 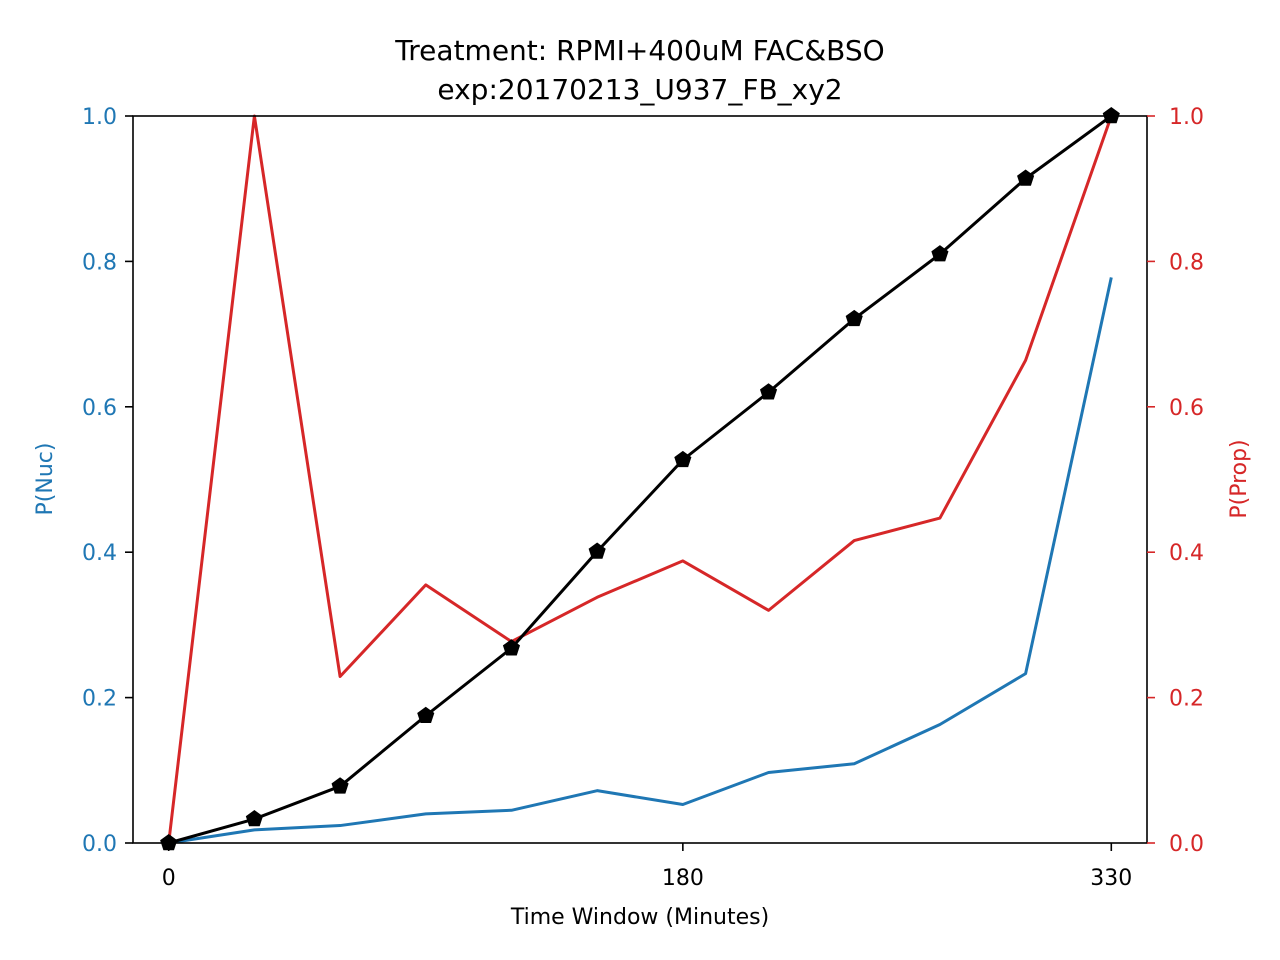 I want to click on chart-subtitle: exp:20170213_U937_FB_xy2, so click(x=639, y=89).